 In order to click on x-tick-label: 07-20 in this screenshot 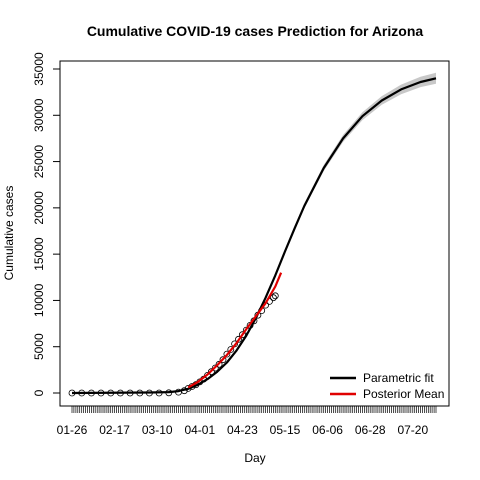, I will do `click(412, 430)`.